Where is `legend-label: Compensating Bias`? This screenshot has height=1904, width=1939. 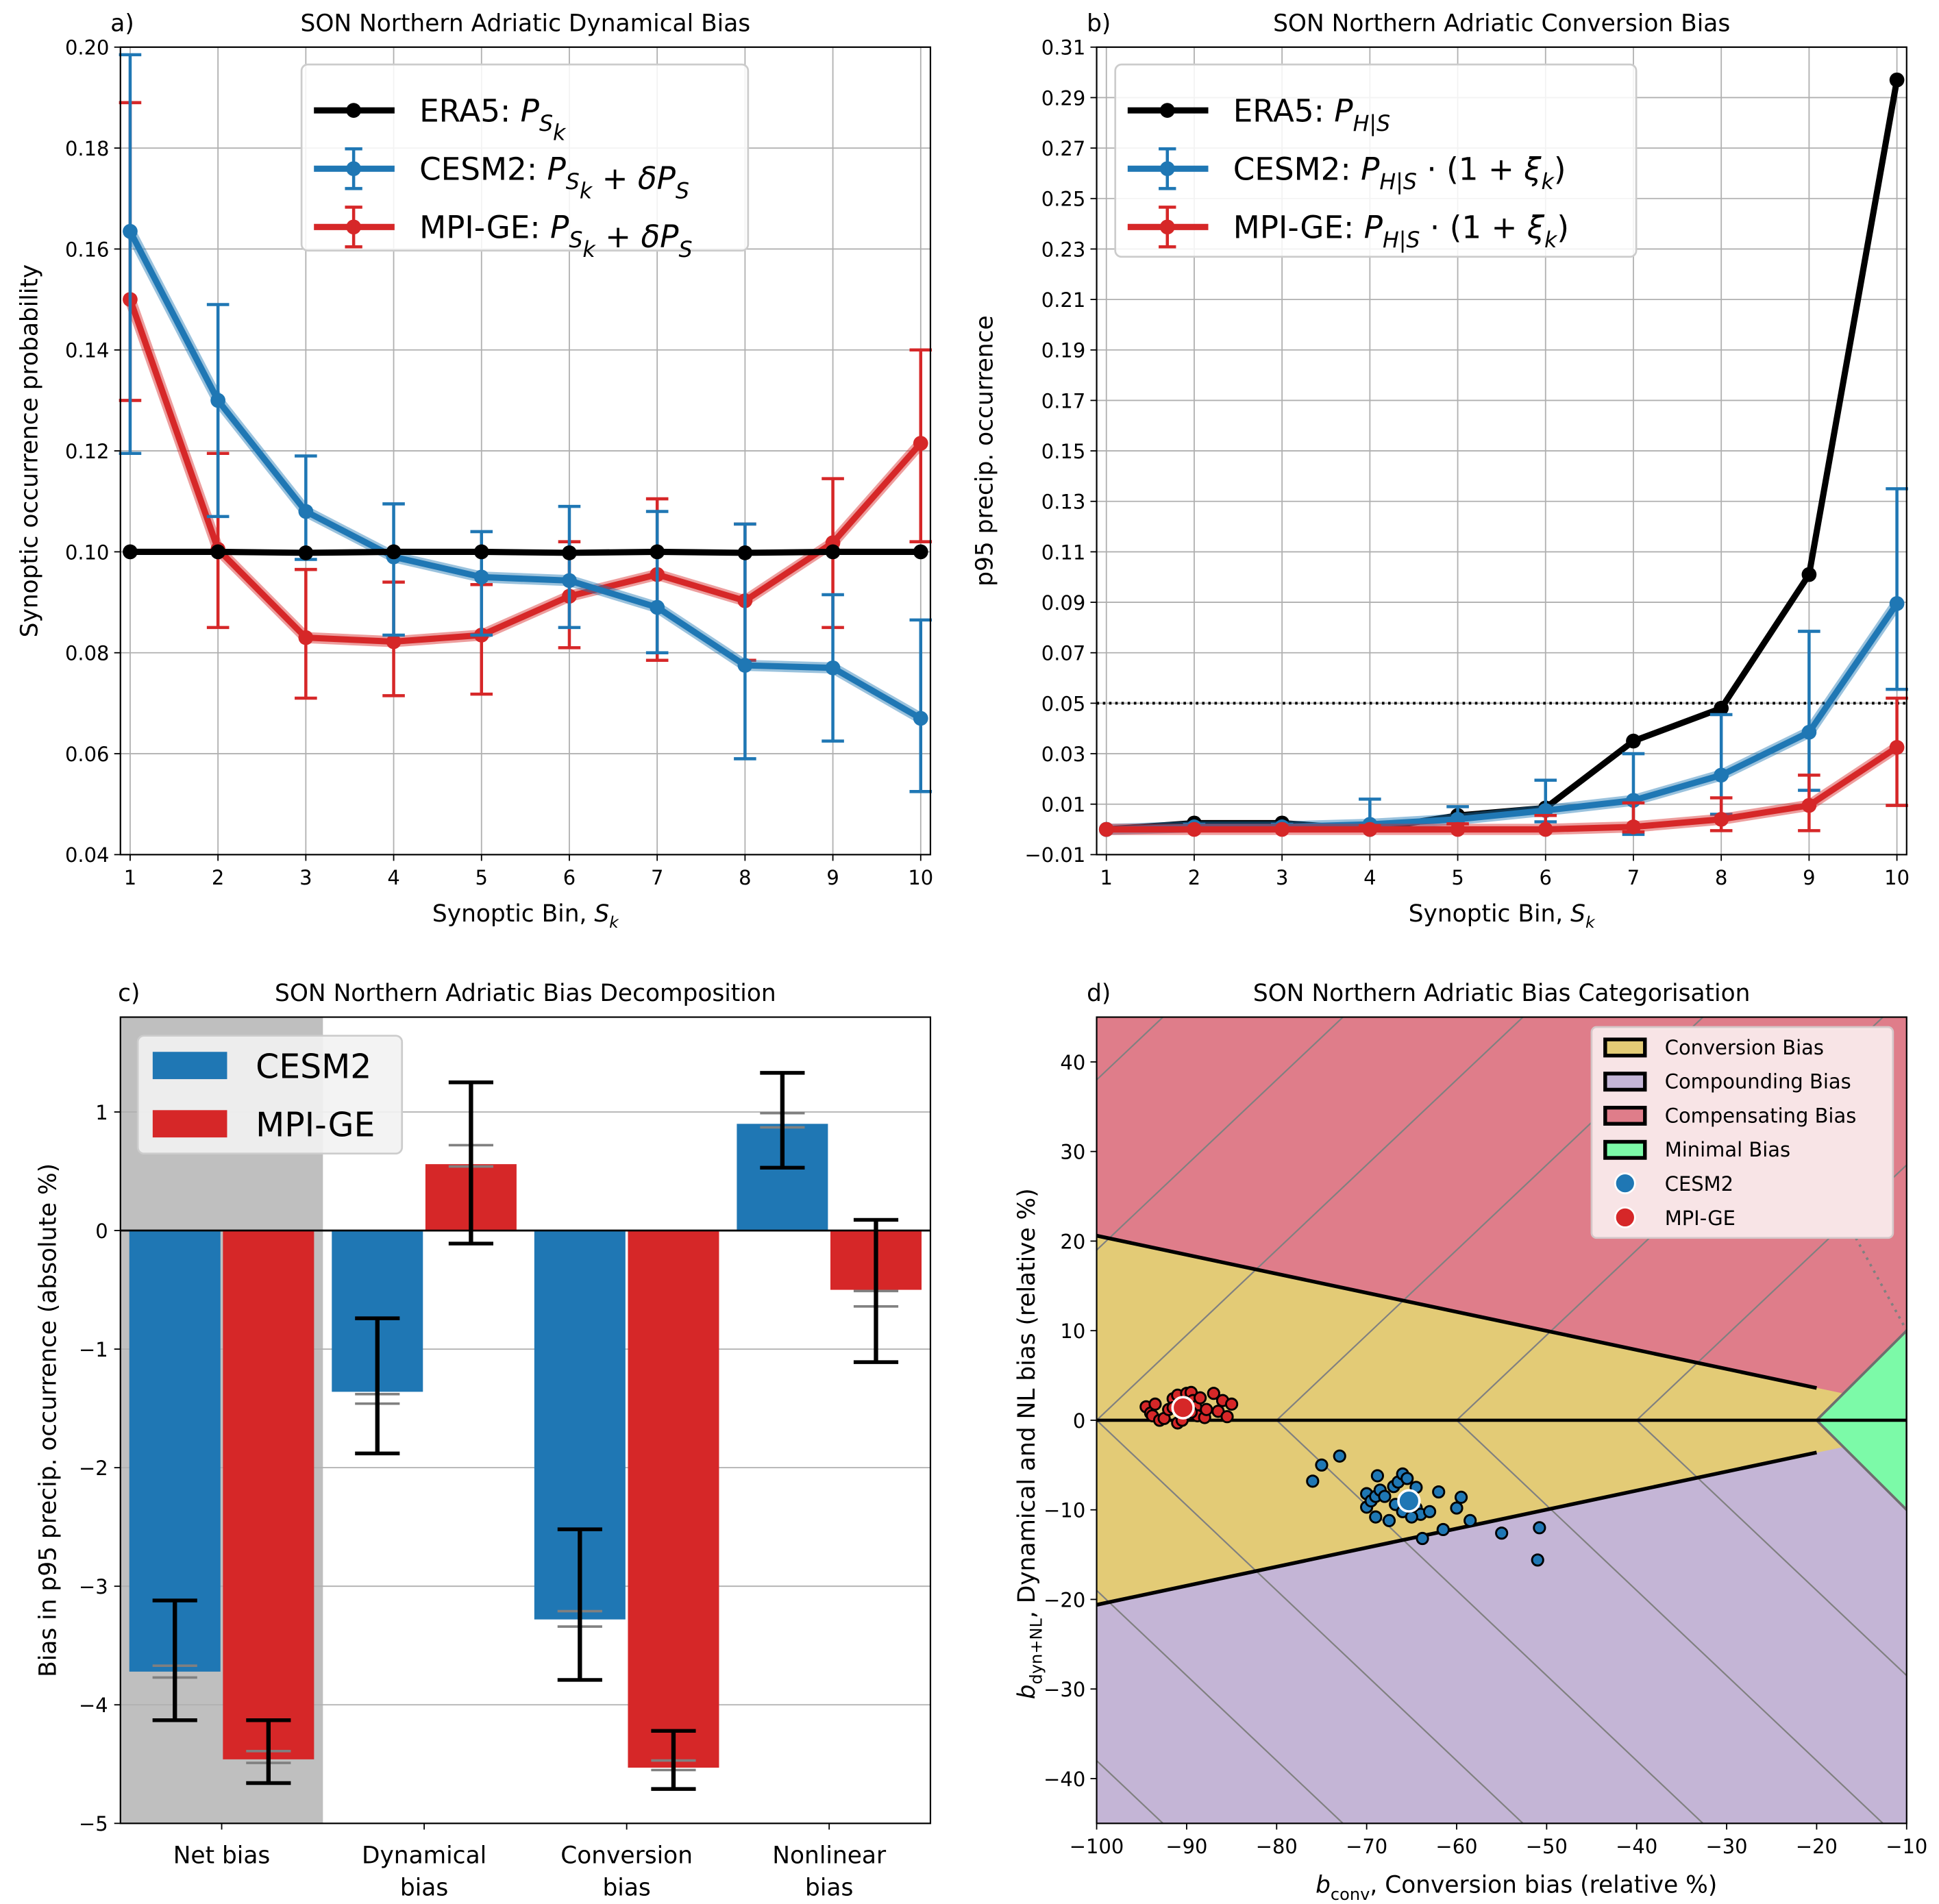
legend-label: Compensating Bias is located at coordinates (1761, 1115).